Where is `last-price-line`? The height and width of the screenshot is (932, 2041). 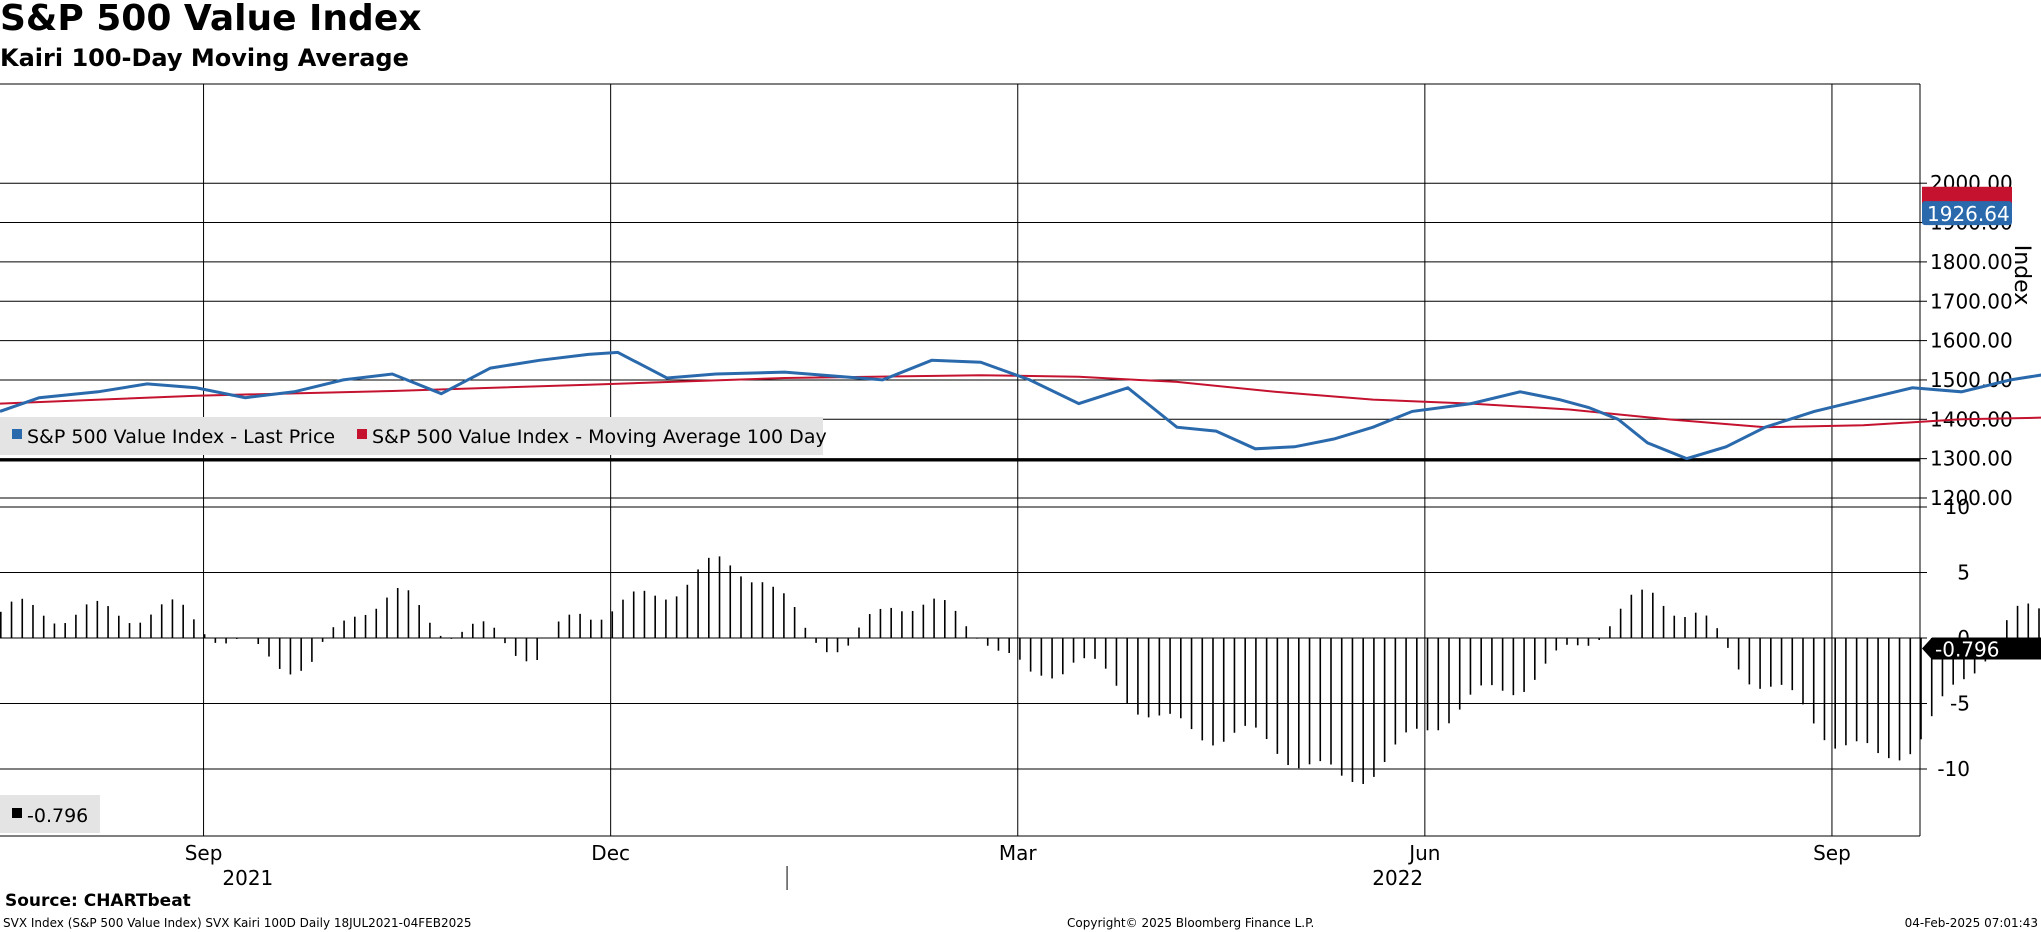 last-price-line is located at coordinates (1020, 405).